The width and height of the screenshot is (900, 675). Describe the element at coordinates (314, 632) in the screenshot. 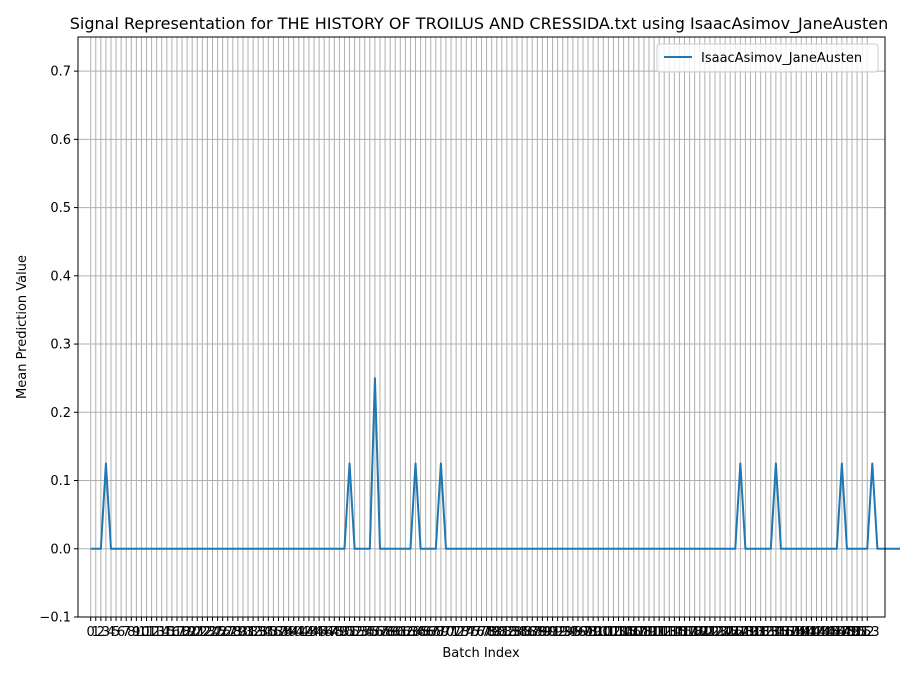

I see `x-tick-label: 44` at that location.